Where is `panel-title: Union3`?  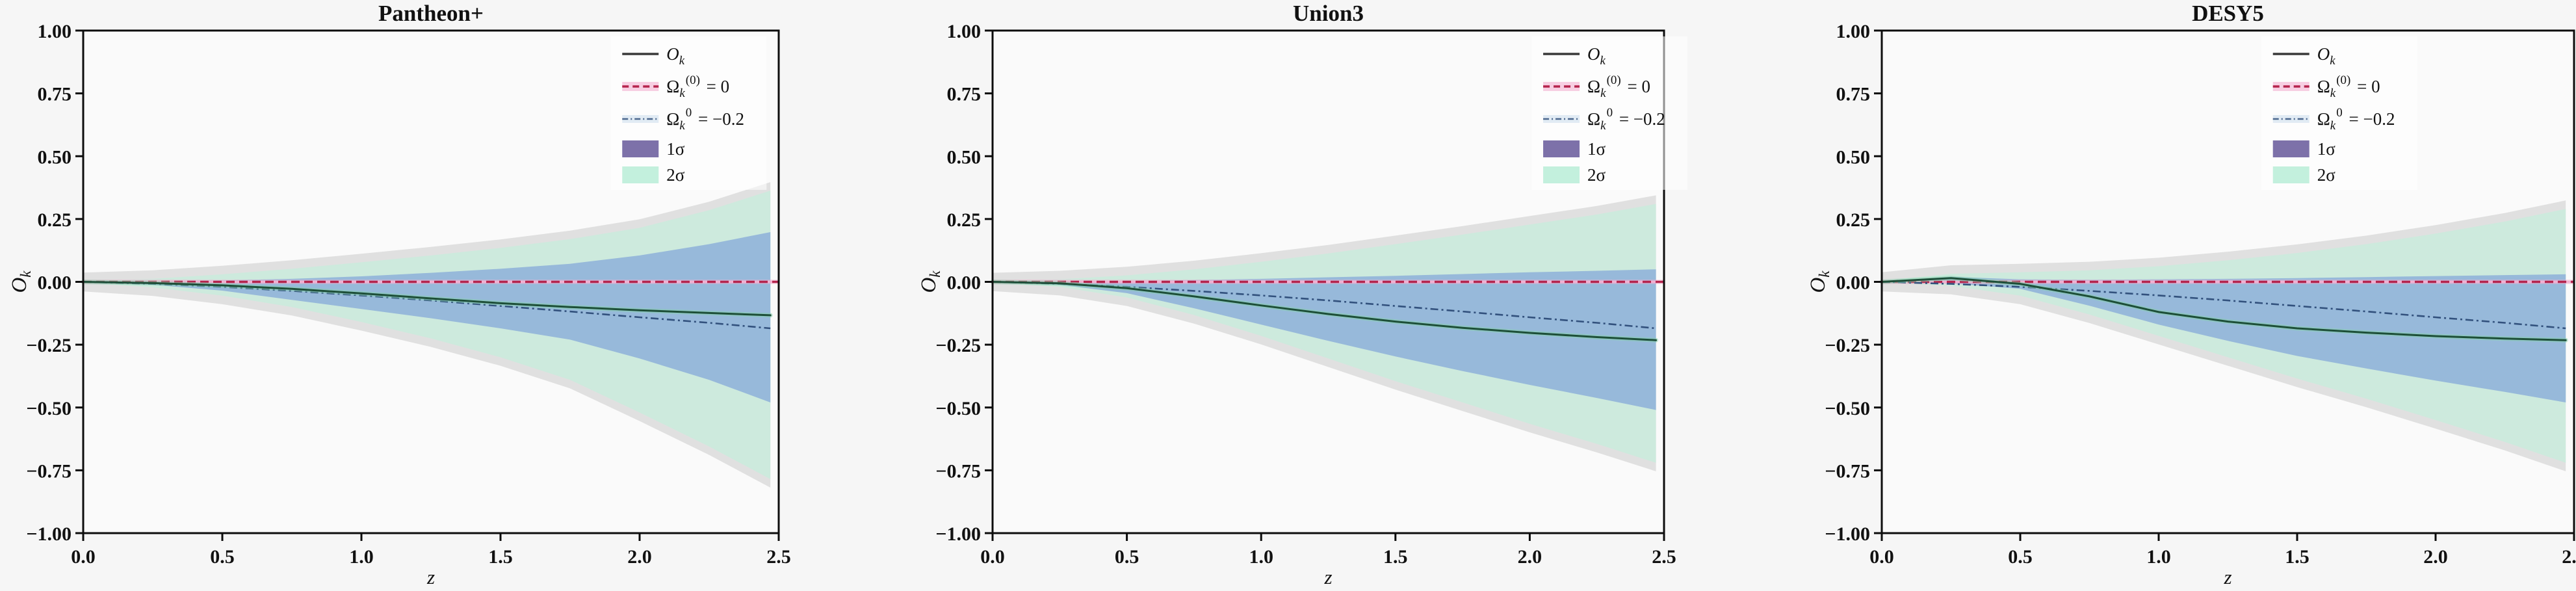 panel-title: Union3 is located at coordinates (1328, 13).